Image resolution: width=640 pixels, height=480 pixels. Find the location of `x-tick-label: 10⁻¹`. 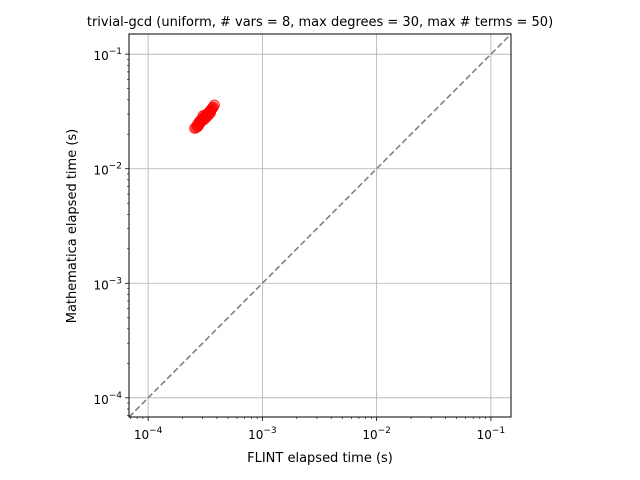

x-tick-label: 10⁻¹ is located at coordinates (491, 434).